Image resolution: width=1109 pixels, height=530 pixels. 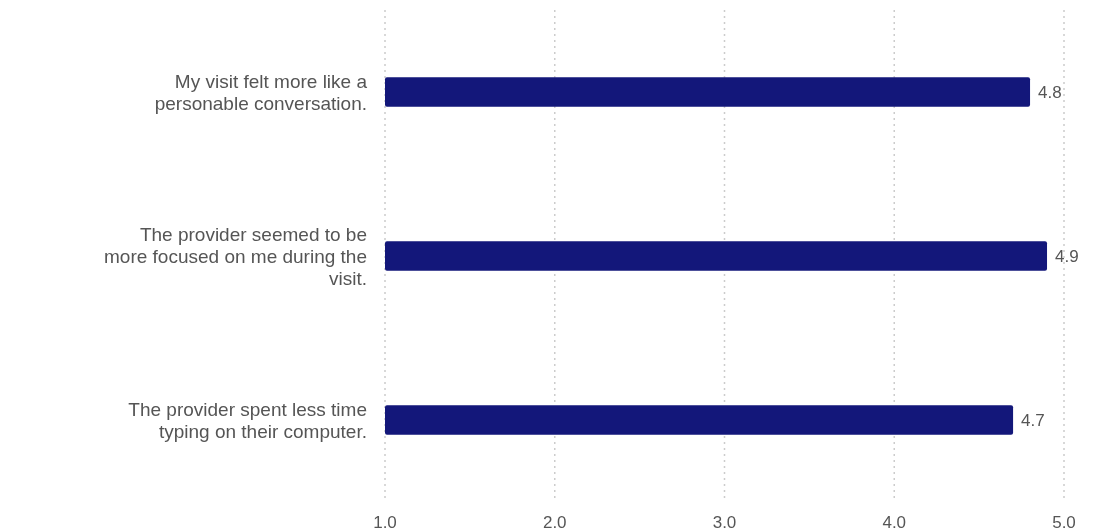 I want to click on x-tick-label: 3.0, so click(x=724, y=521).